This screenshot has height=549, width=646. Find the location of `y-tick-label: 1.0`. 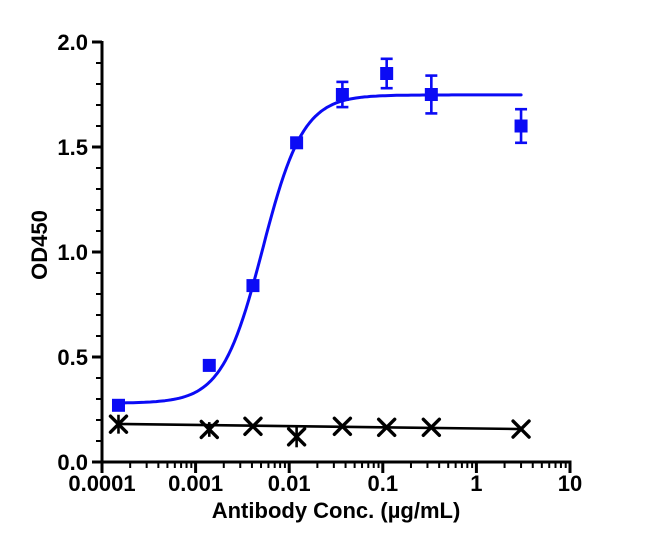

y-tick-label: 1.0 is located at coordinates (72, 252).